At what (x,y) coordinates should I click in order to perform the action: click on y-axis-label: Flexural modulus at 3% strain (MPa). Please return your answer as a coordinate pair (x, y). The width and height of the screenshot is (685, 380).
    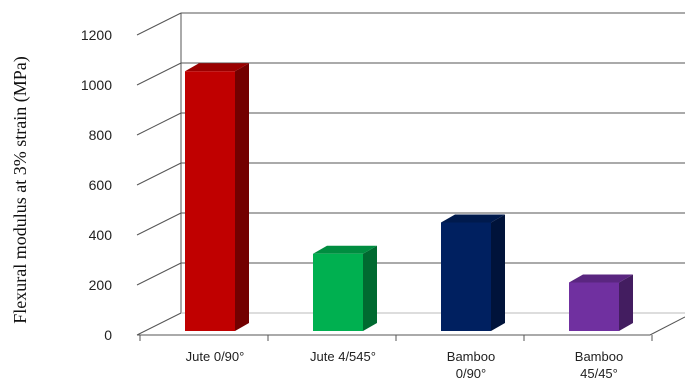
    Looking at the image, I should click on (20, 189).